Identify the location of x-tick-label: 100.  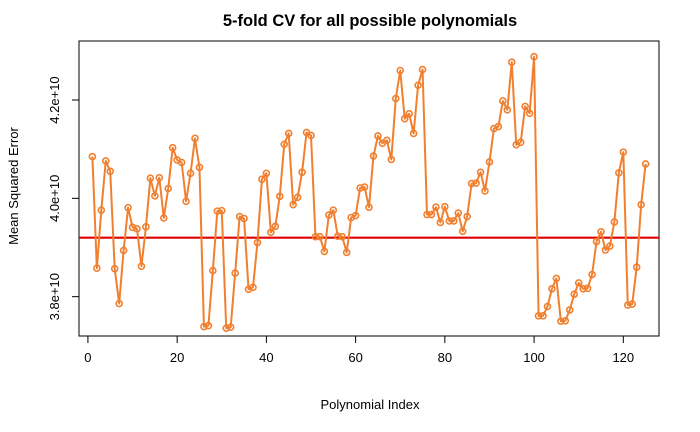
(534, 357).